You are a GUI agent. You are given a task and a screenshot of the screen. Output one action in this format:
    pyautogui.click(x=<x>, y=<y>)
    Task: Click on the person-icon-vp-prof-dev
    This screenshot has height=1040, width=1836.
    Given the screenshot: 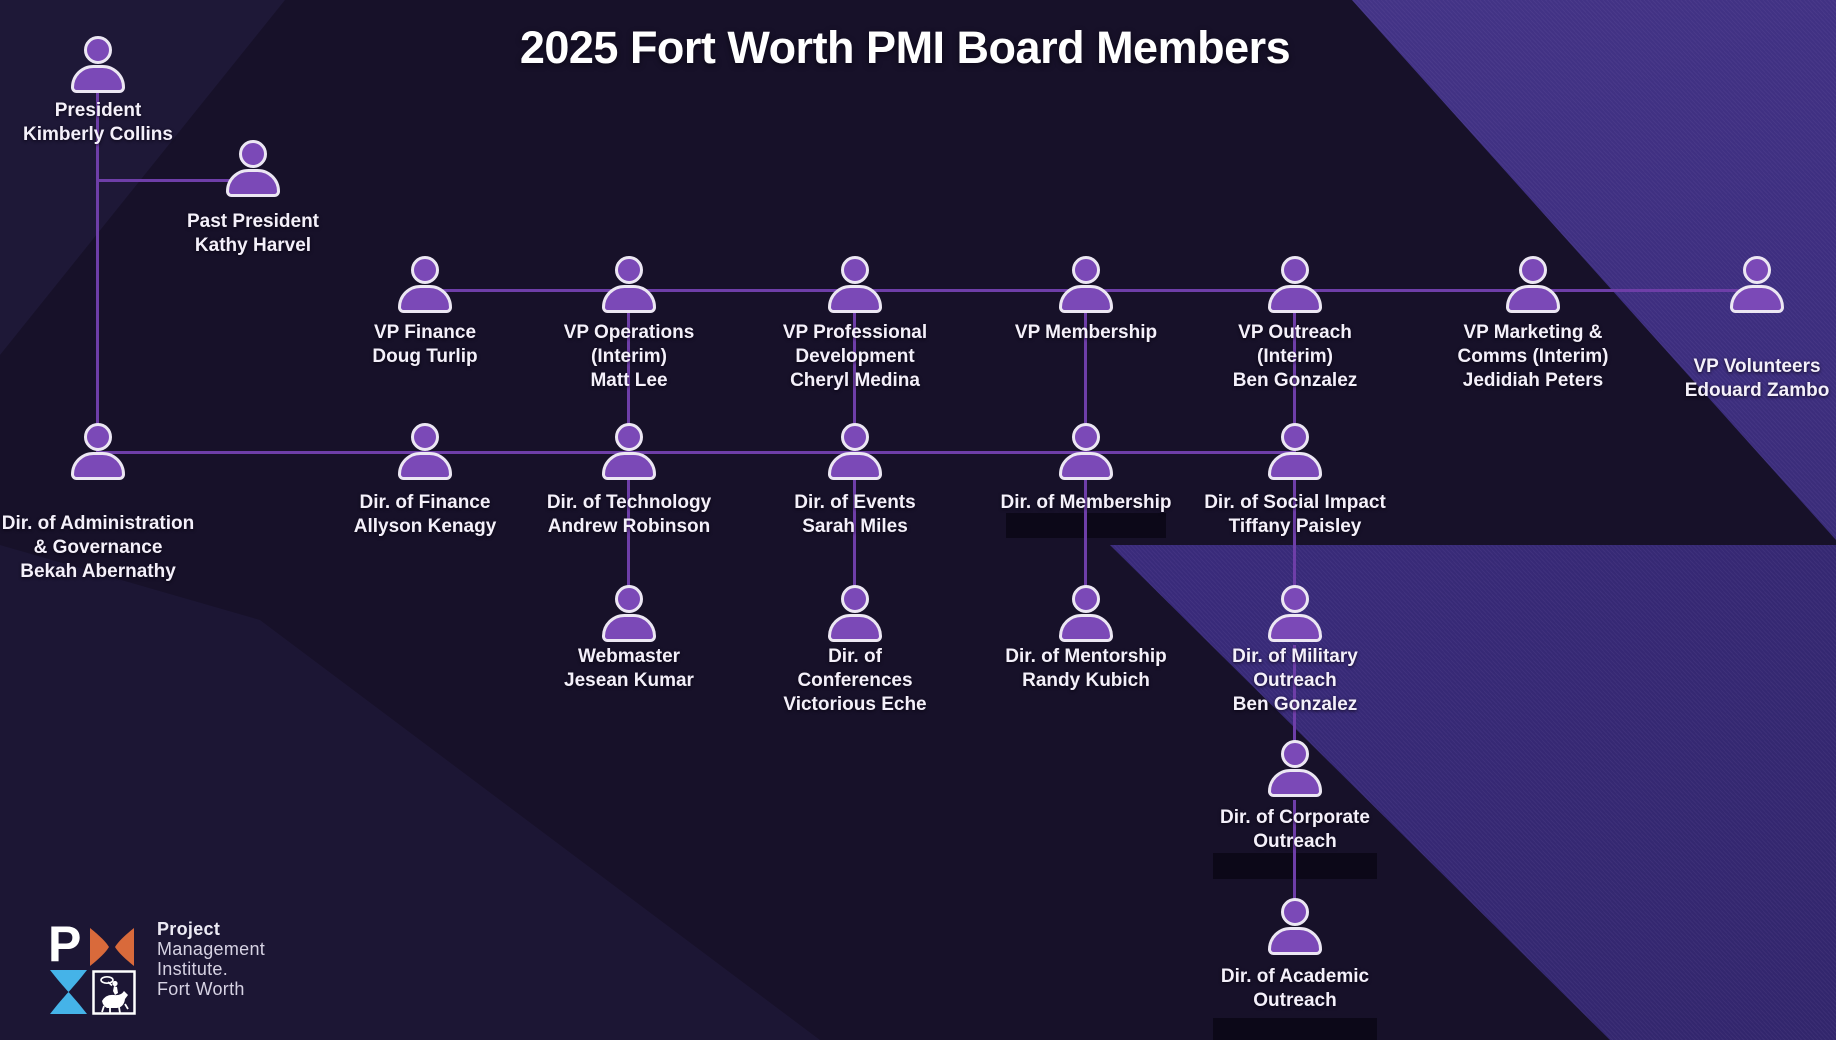 What is the action you would take?
    pyautogui.click(x=855, y=284)
    